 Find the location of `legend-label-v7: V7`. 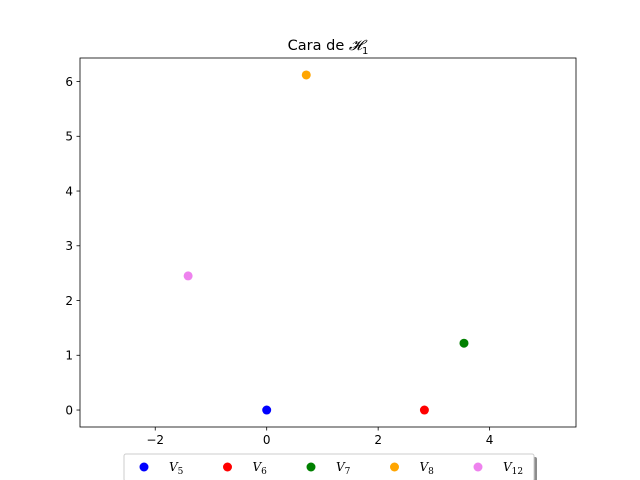

legend-label-v7: V7 is located at coordinates (343, 468).